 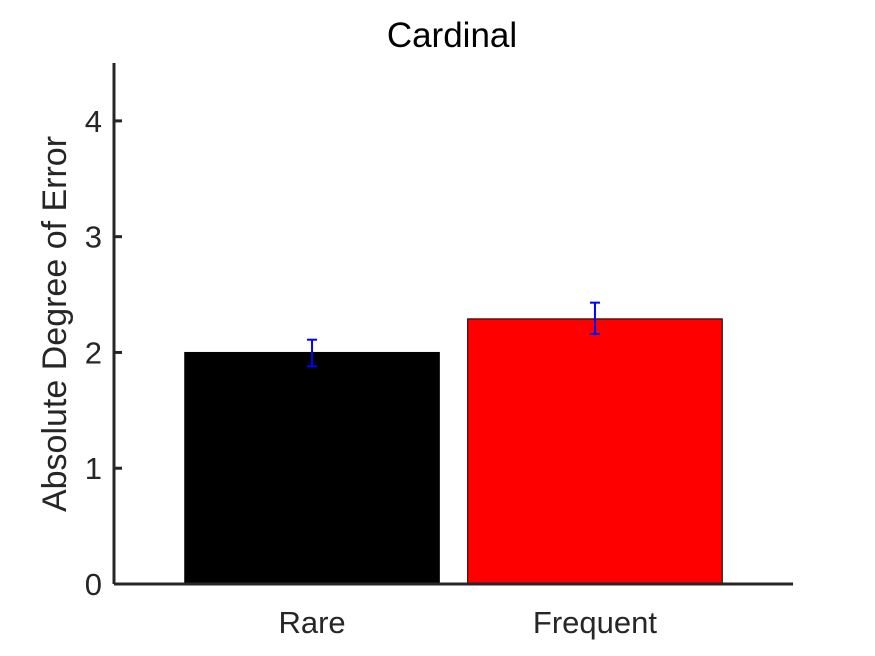 I want to click on error-bar-rare, so click(x=312, y=353).